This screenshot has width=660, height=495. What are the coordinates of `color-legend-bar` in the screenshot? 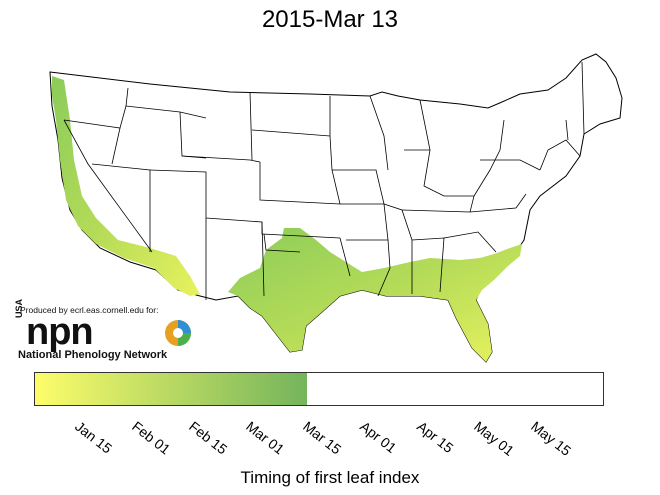 It's located at (319, 389).